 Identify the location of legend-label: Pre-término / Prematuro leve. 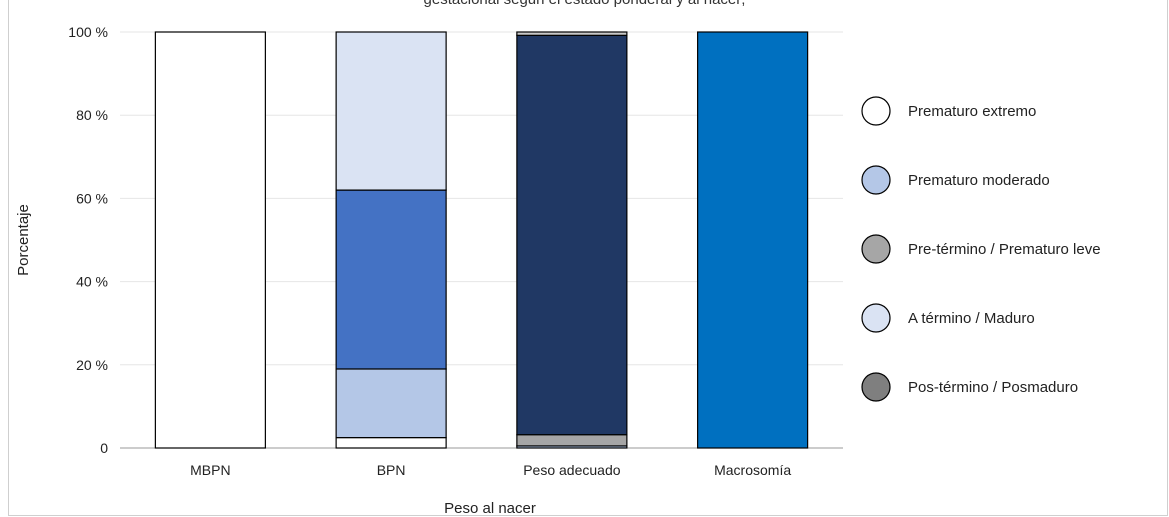
(1004, 249).